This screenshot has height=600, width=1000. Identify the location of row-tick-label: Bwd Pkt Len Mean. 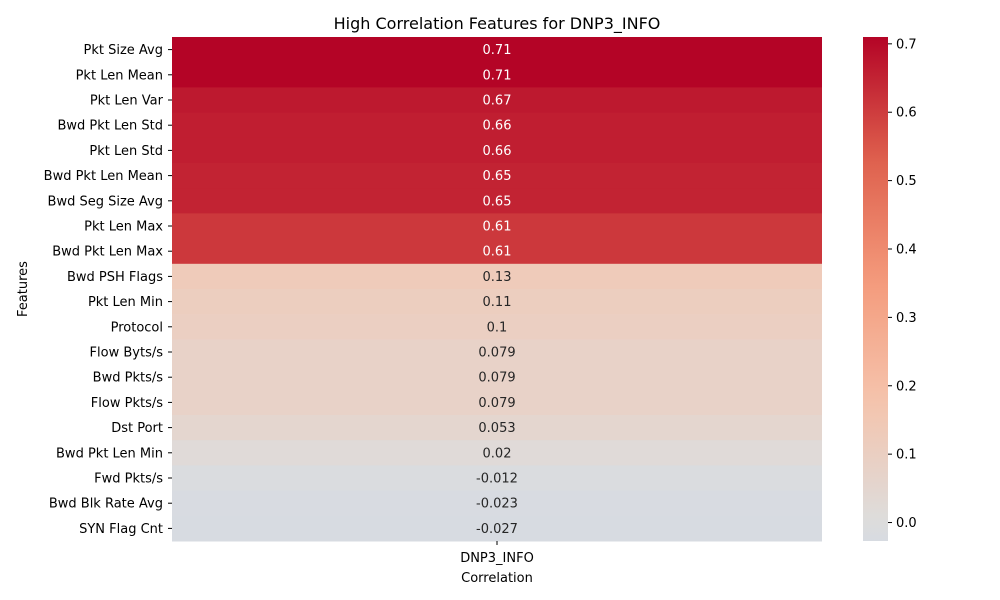
(103, 176).